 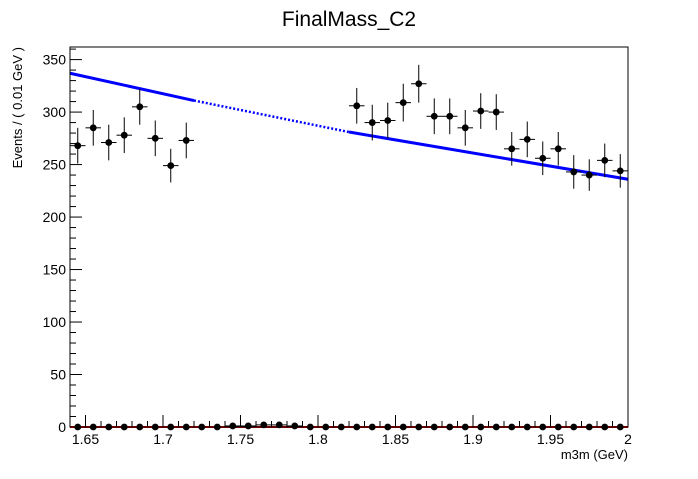 What do you see at coordinates (550, 439) in the screenshot?
I see `x-tick-label: 1.95` at bounding box center [550, 439].